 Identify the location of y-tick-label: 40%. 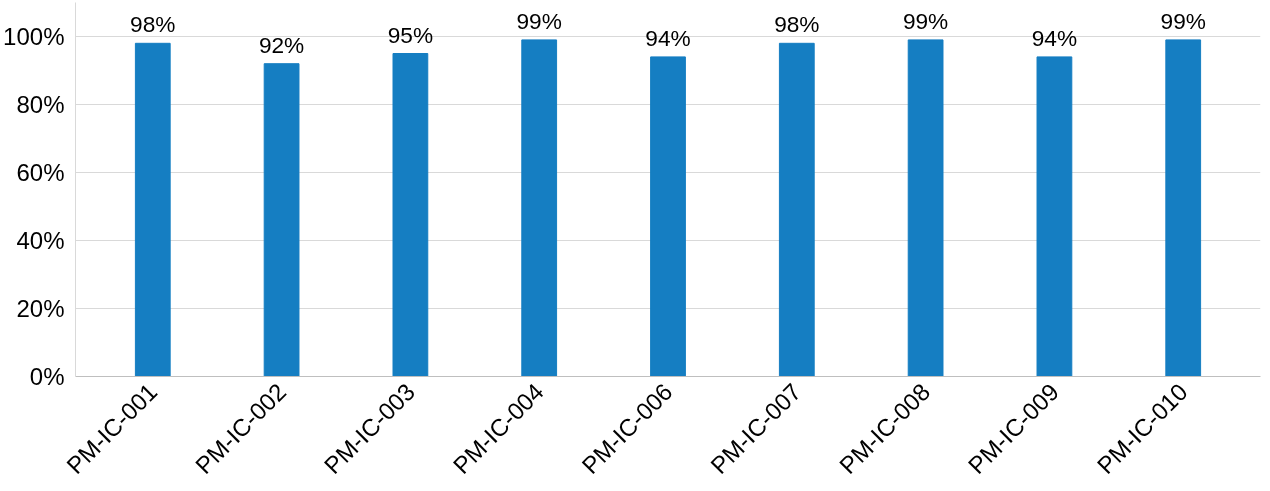
(40, 240).